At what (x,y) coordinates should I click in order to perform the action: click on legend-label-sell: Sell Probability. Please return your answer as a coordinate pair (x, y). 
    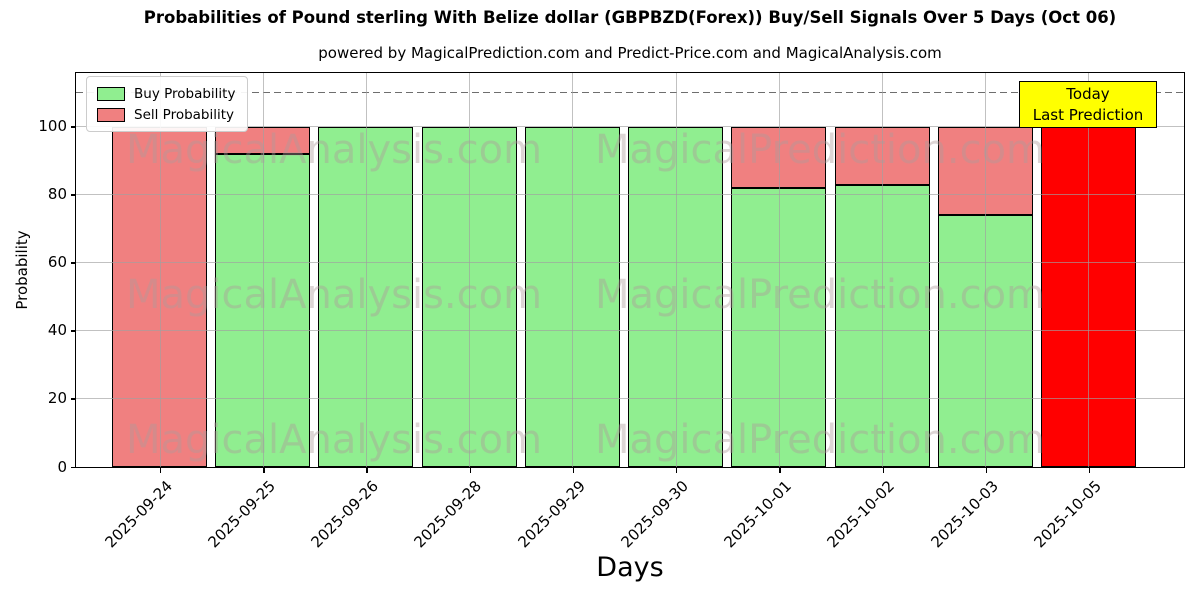
    Looking at the image, I should click on (184, 114).